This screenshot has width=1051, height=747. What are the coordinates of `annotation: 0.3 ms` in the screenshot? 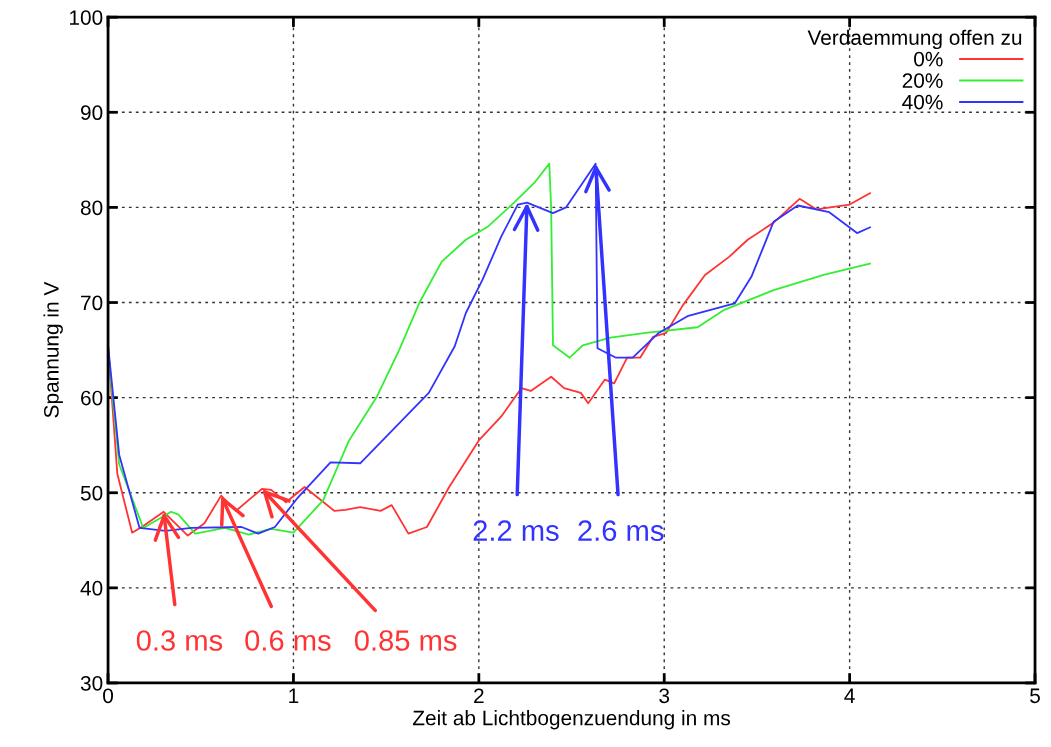 It's located at (179, 640).